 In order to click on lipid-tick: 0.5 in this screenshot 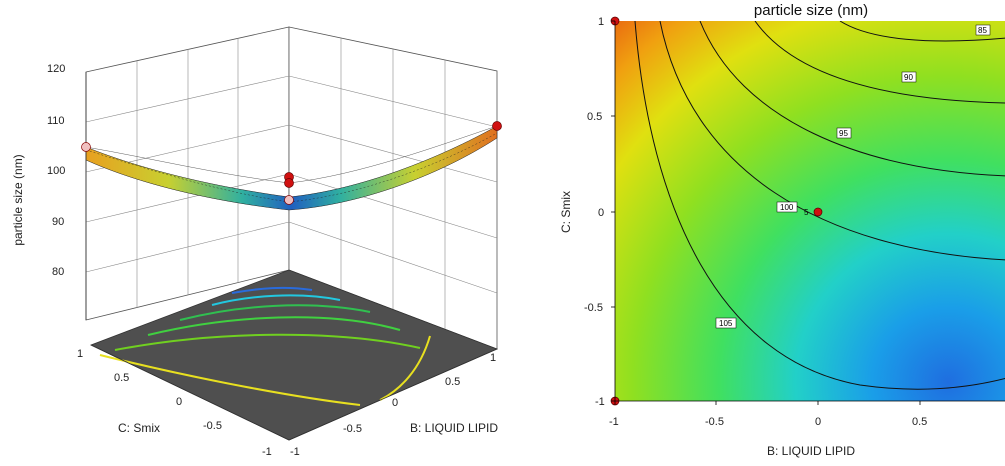, I will do `click(452, 382)`.